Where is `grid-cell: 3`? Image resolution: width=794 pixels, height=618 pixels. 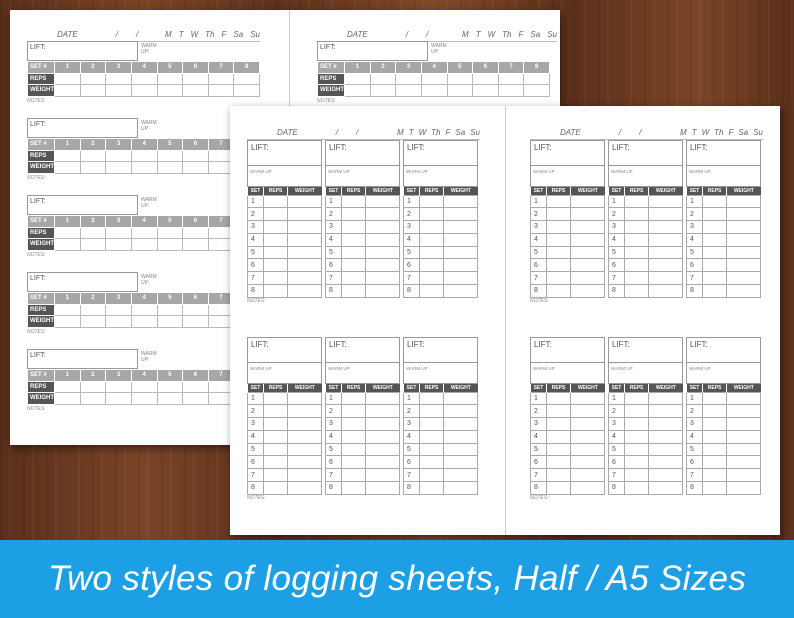
grid-cell: 3 is located at coordinates (118, 144).